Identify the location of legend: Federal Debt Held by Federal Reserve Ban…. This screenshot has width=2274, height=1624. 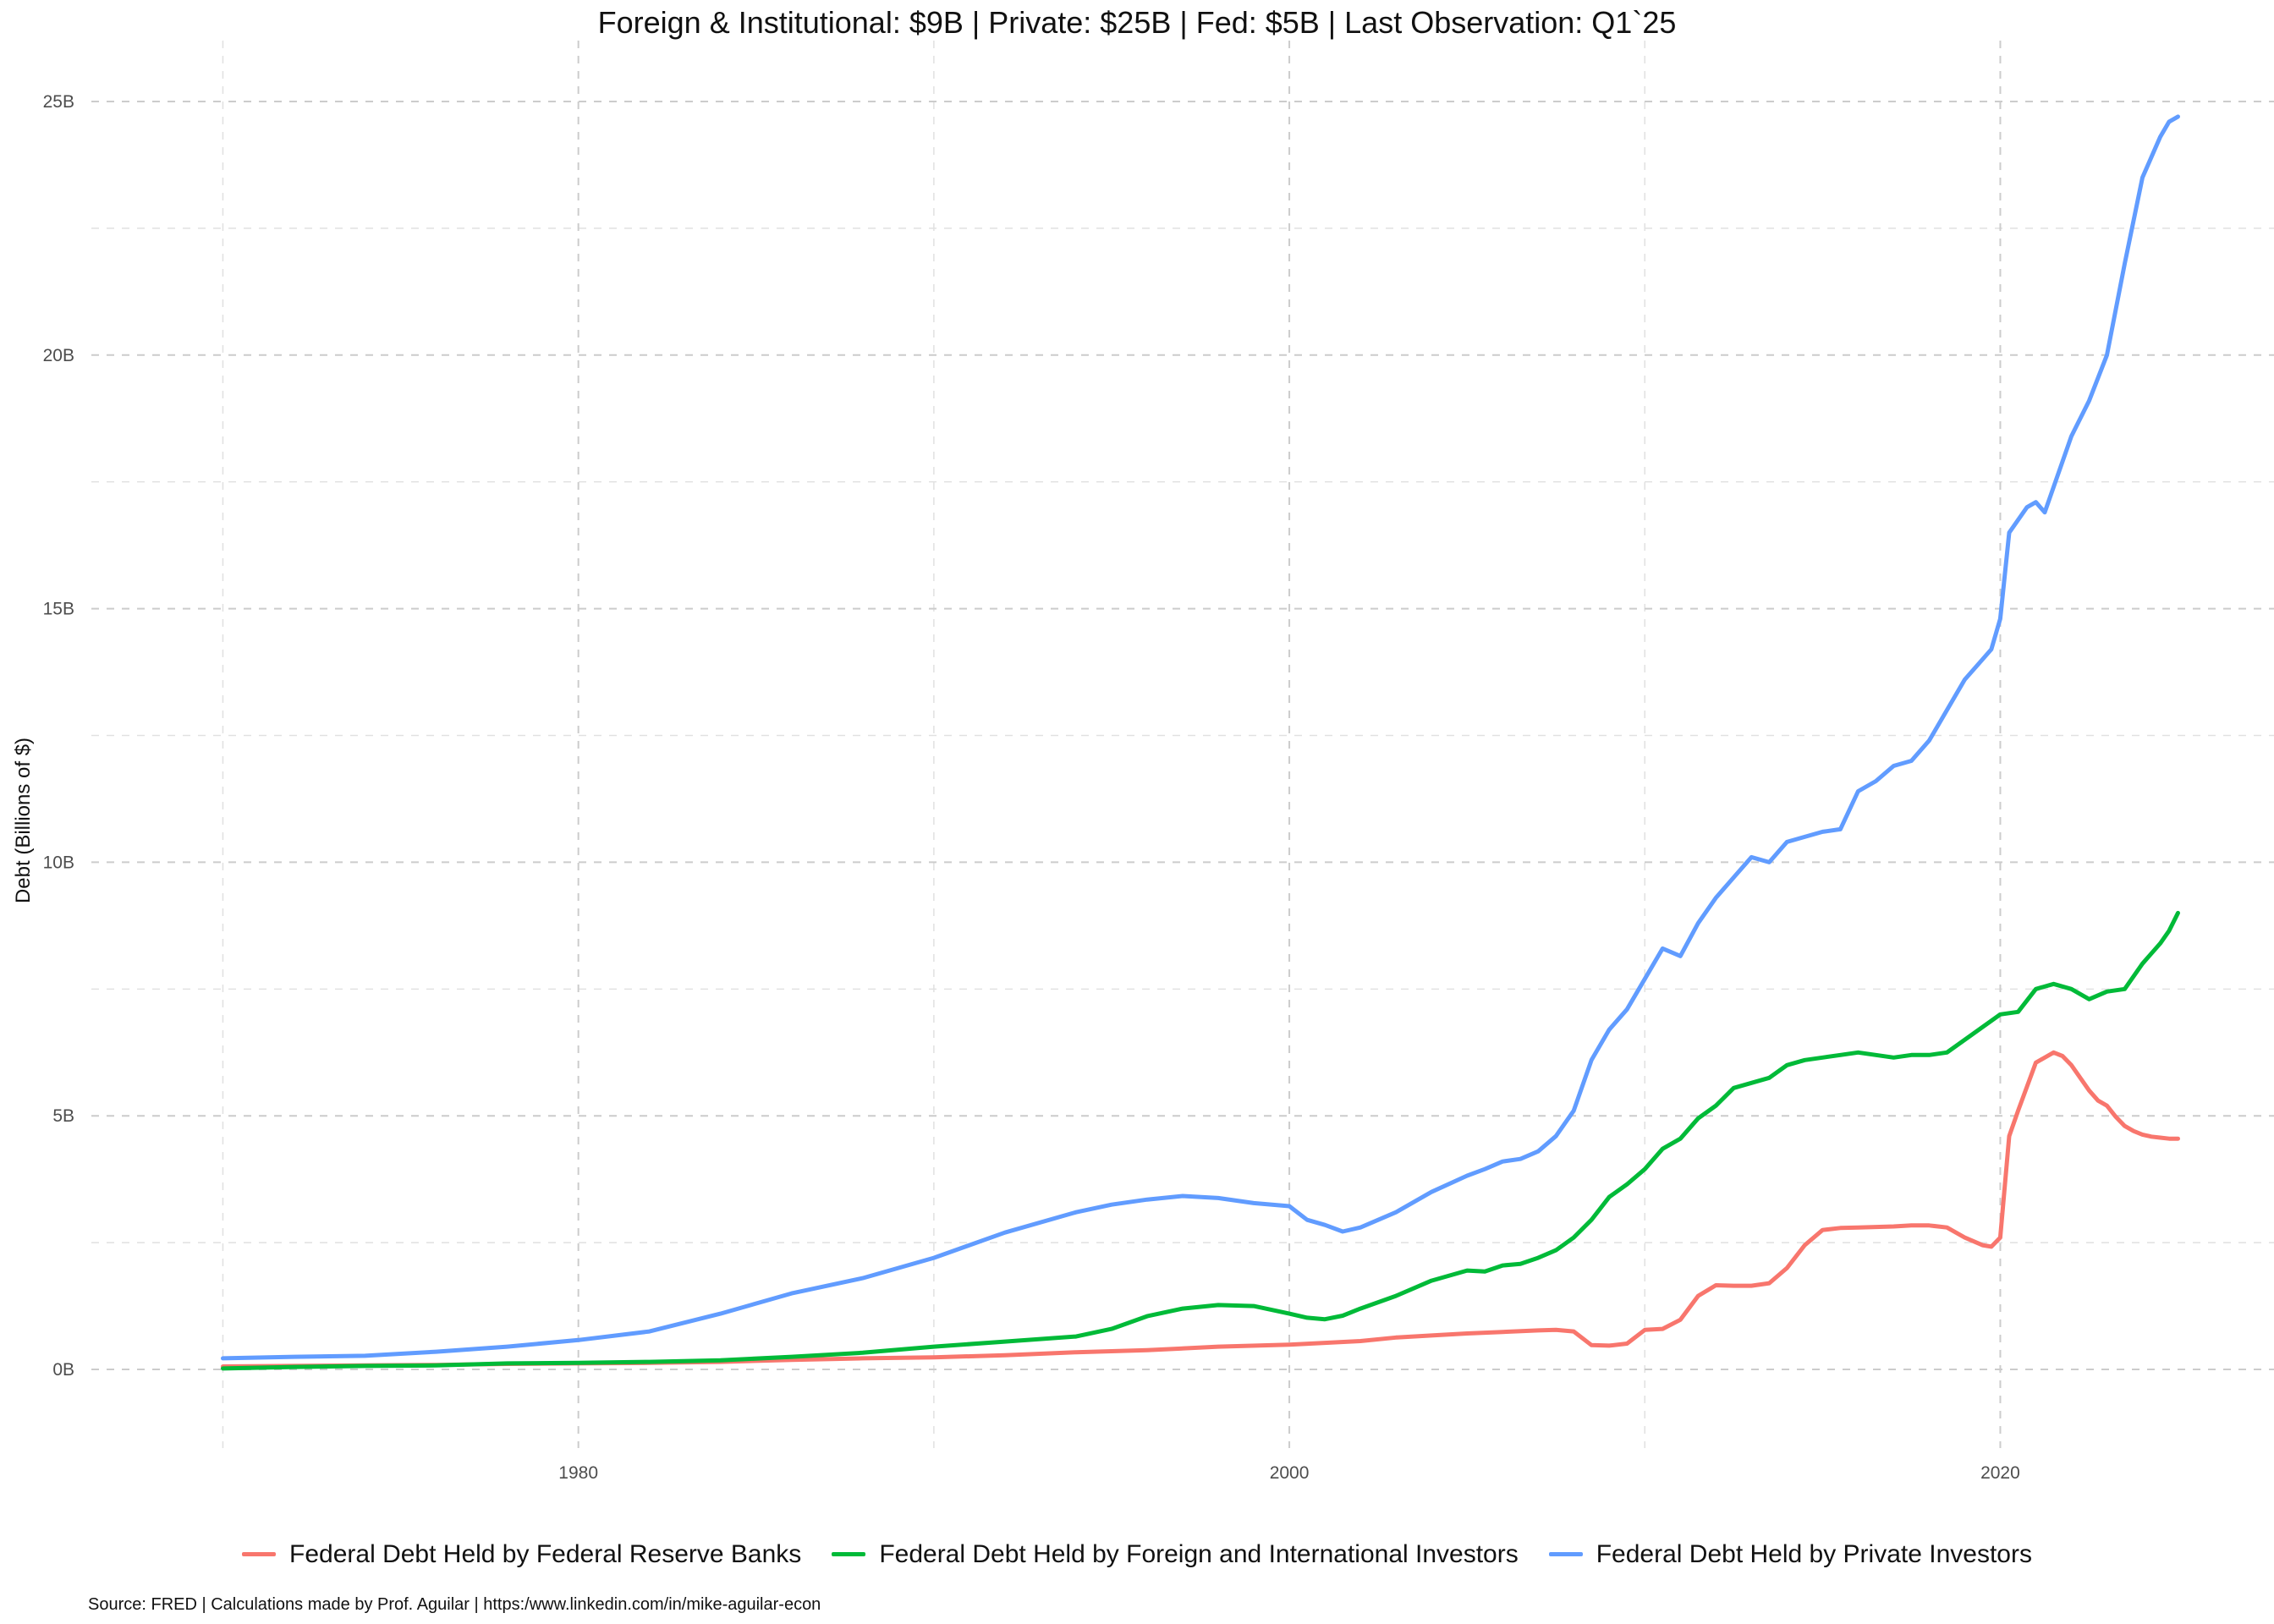
(1137, 1552).